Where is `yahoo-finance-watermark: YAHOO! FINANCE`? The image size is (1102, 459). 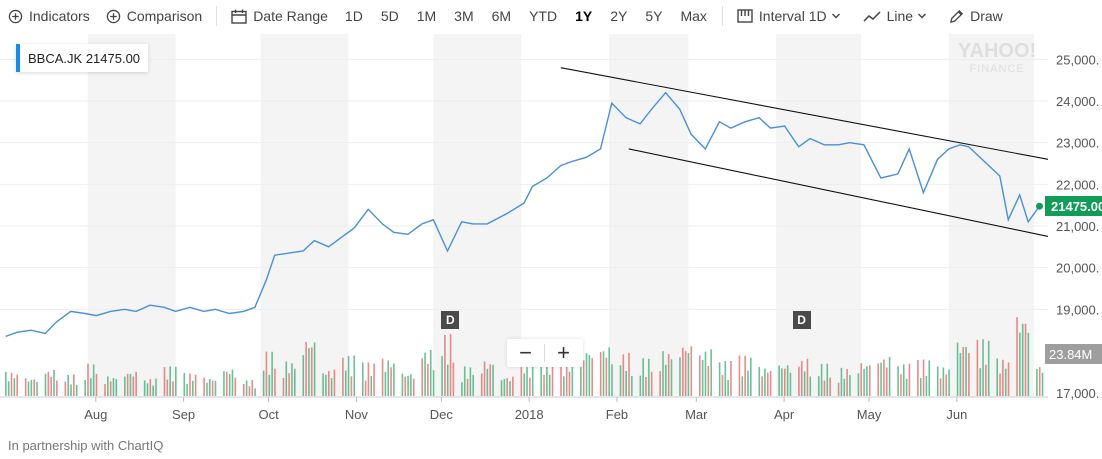
yahoo-finance-watermark: YAHOO! FINANCE is located at coordinates (997, 59).